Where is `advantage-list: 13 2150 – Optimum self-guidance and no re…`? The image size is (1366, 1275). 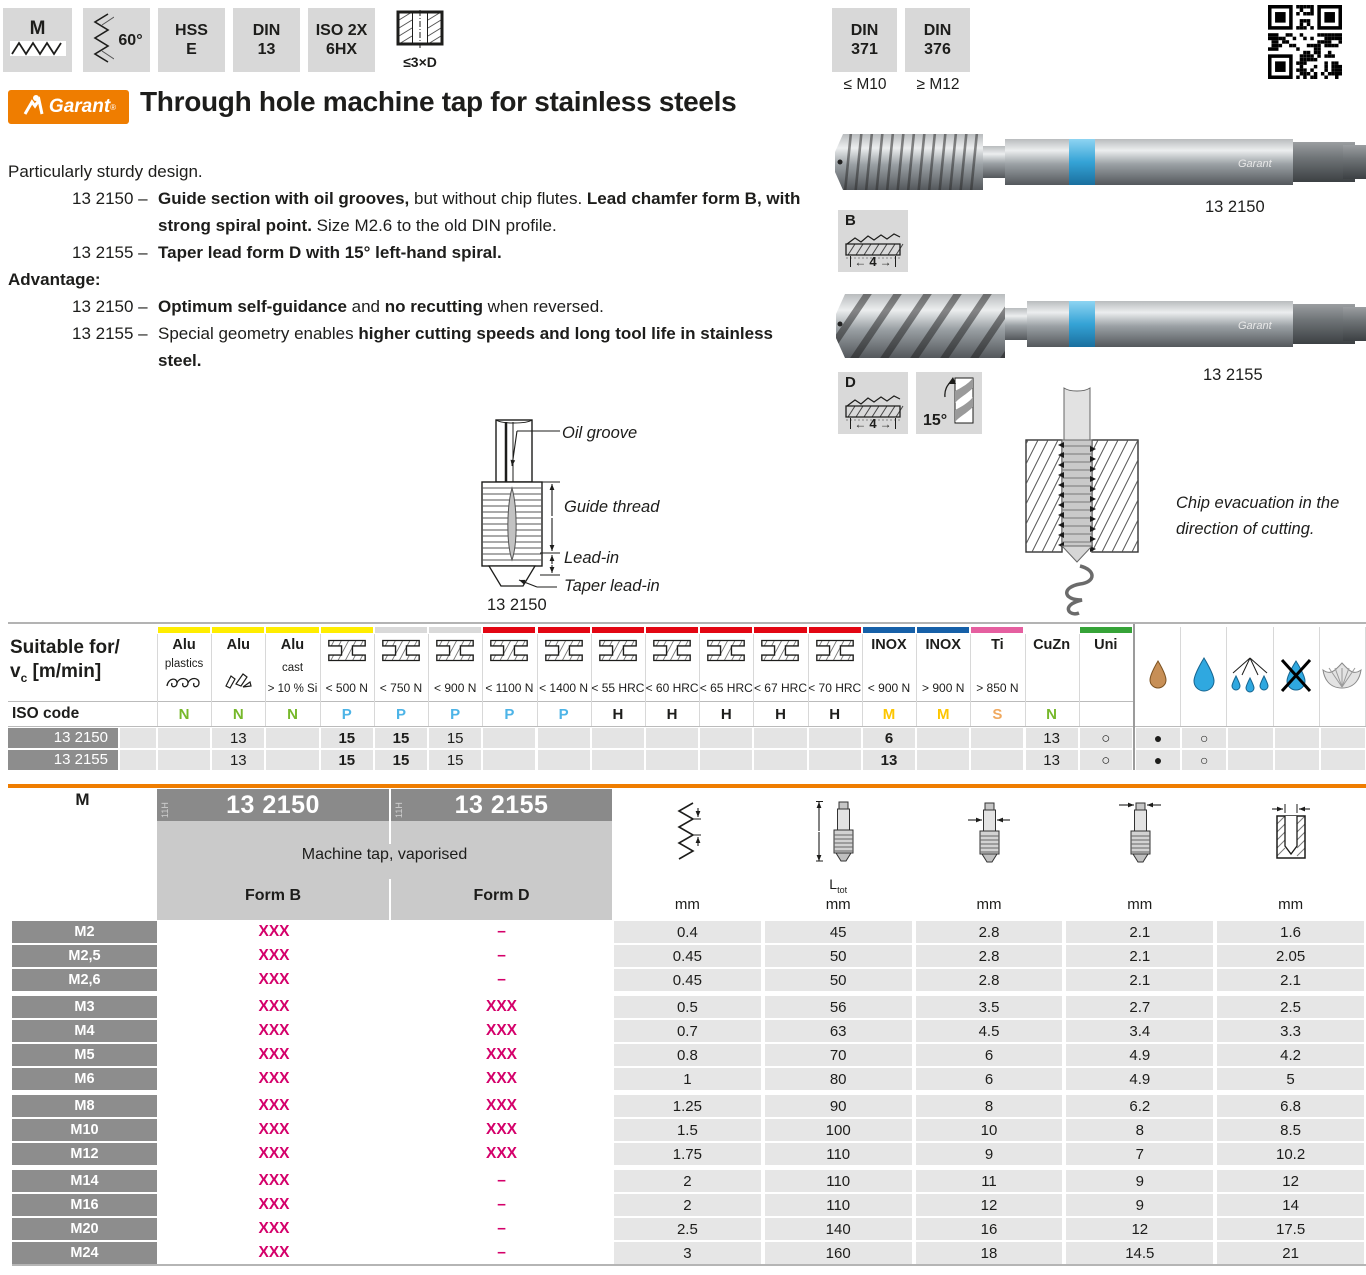 advantage-list: 13 2150 – Optimum self-guidance and no re… is located at coordinates (423, 333).